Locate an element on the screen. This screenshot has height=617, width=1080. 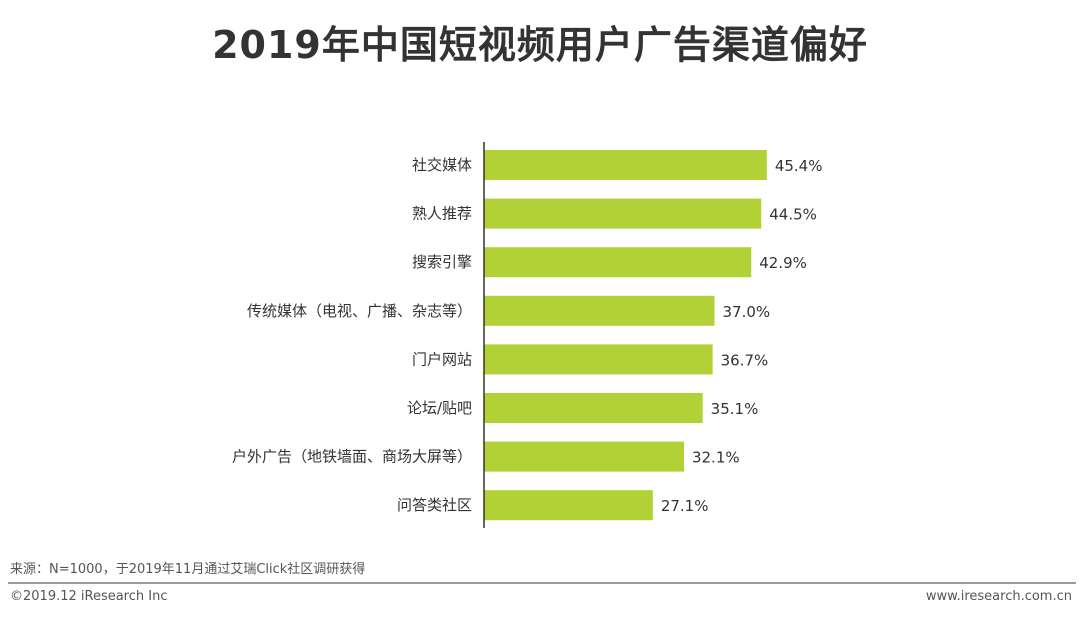
category-label: 门户网站 is located at coordinates (442, 359).